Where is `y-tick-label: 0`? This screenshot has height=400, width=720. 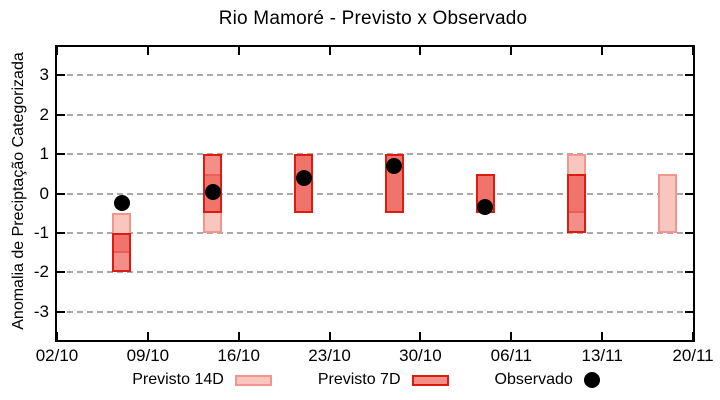 y-tick-label: 0 is located at coordinates (44, 193).